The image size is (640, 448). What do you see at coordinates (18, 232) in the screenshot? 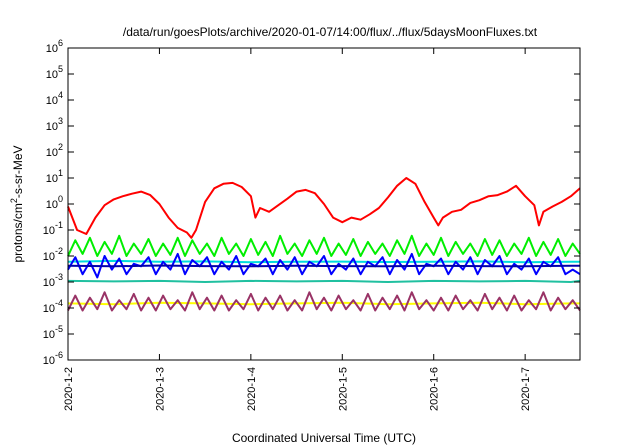
I see `y-axis-label-prefix: protons/cm` at bounding box center [18, 232].